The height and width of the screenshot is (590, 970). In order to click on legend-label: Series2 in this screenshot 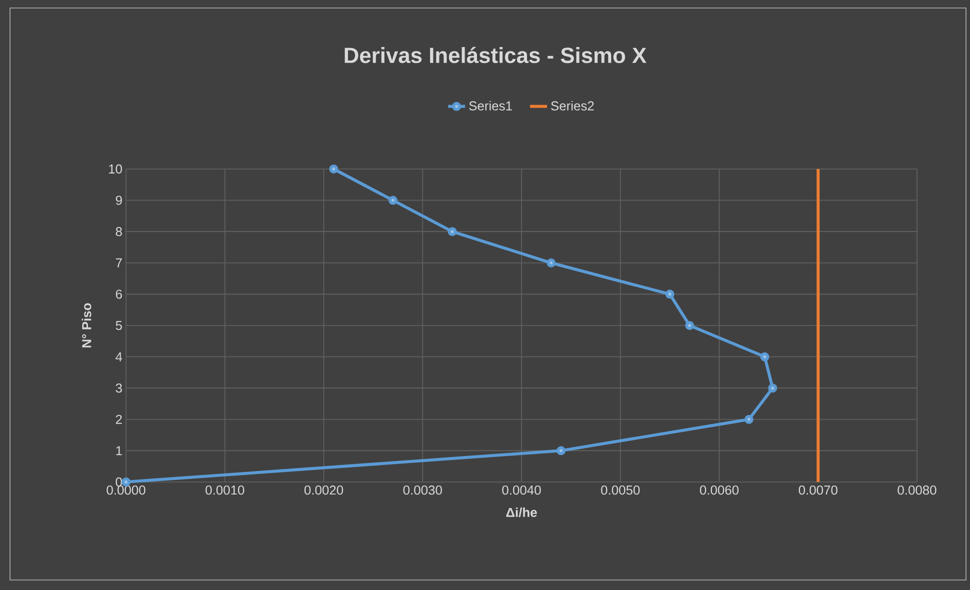, I will do `click(572, 105)`.